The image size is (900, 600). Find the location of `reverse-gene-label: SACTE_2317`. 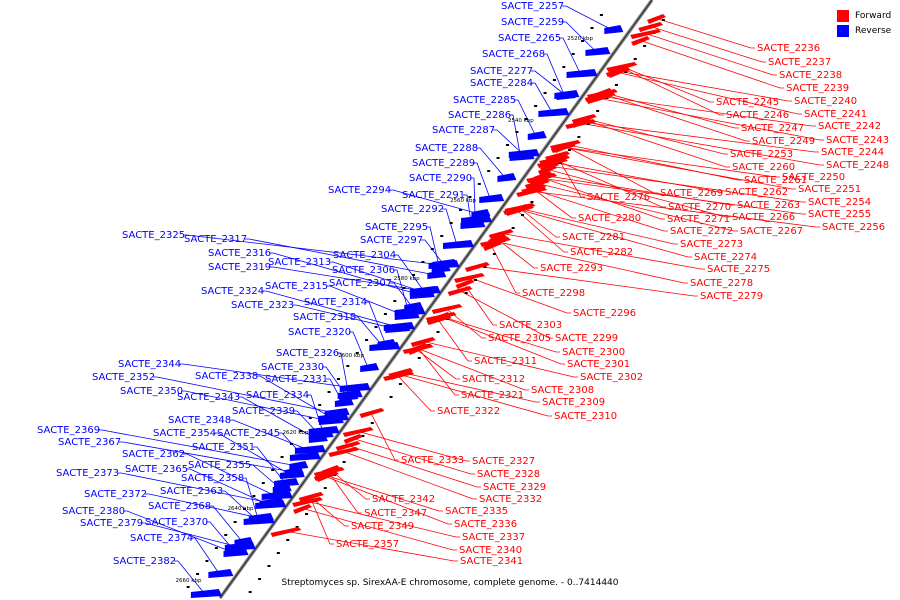

reverse-gene-label: SACTE_2317 is located at coordinates (215, 239).